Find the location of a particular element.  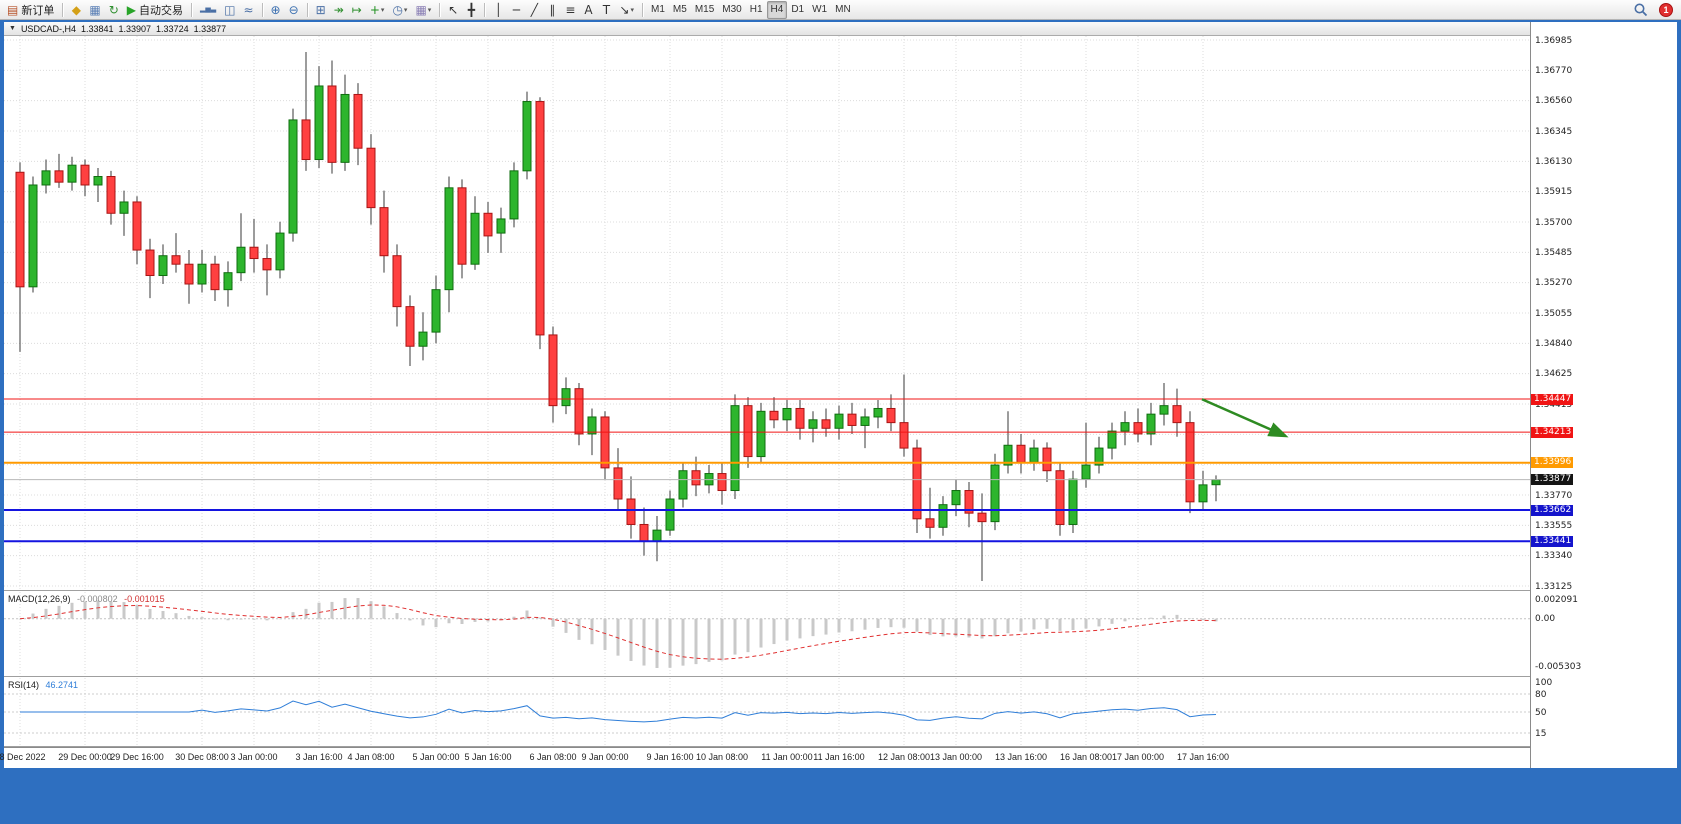

timeframe-m15: M15 is located at coordinates (704, 10).